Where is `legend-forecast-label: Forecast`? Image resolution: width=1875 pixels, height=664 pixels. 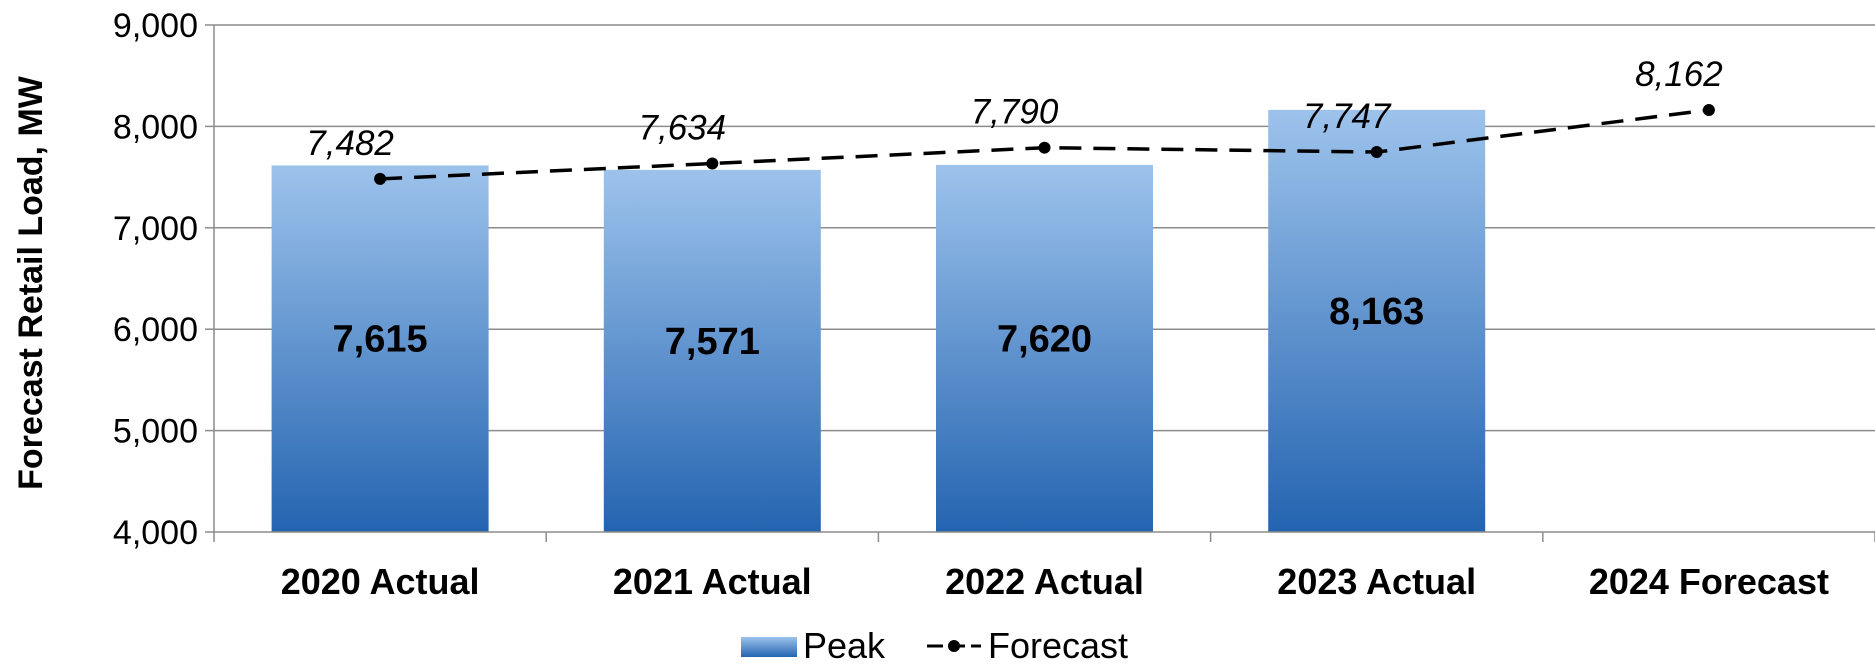
legend-forecast-label: Forecast is located at coordinates (1058, 644).